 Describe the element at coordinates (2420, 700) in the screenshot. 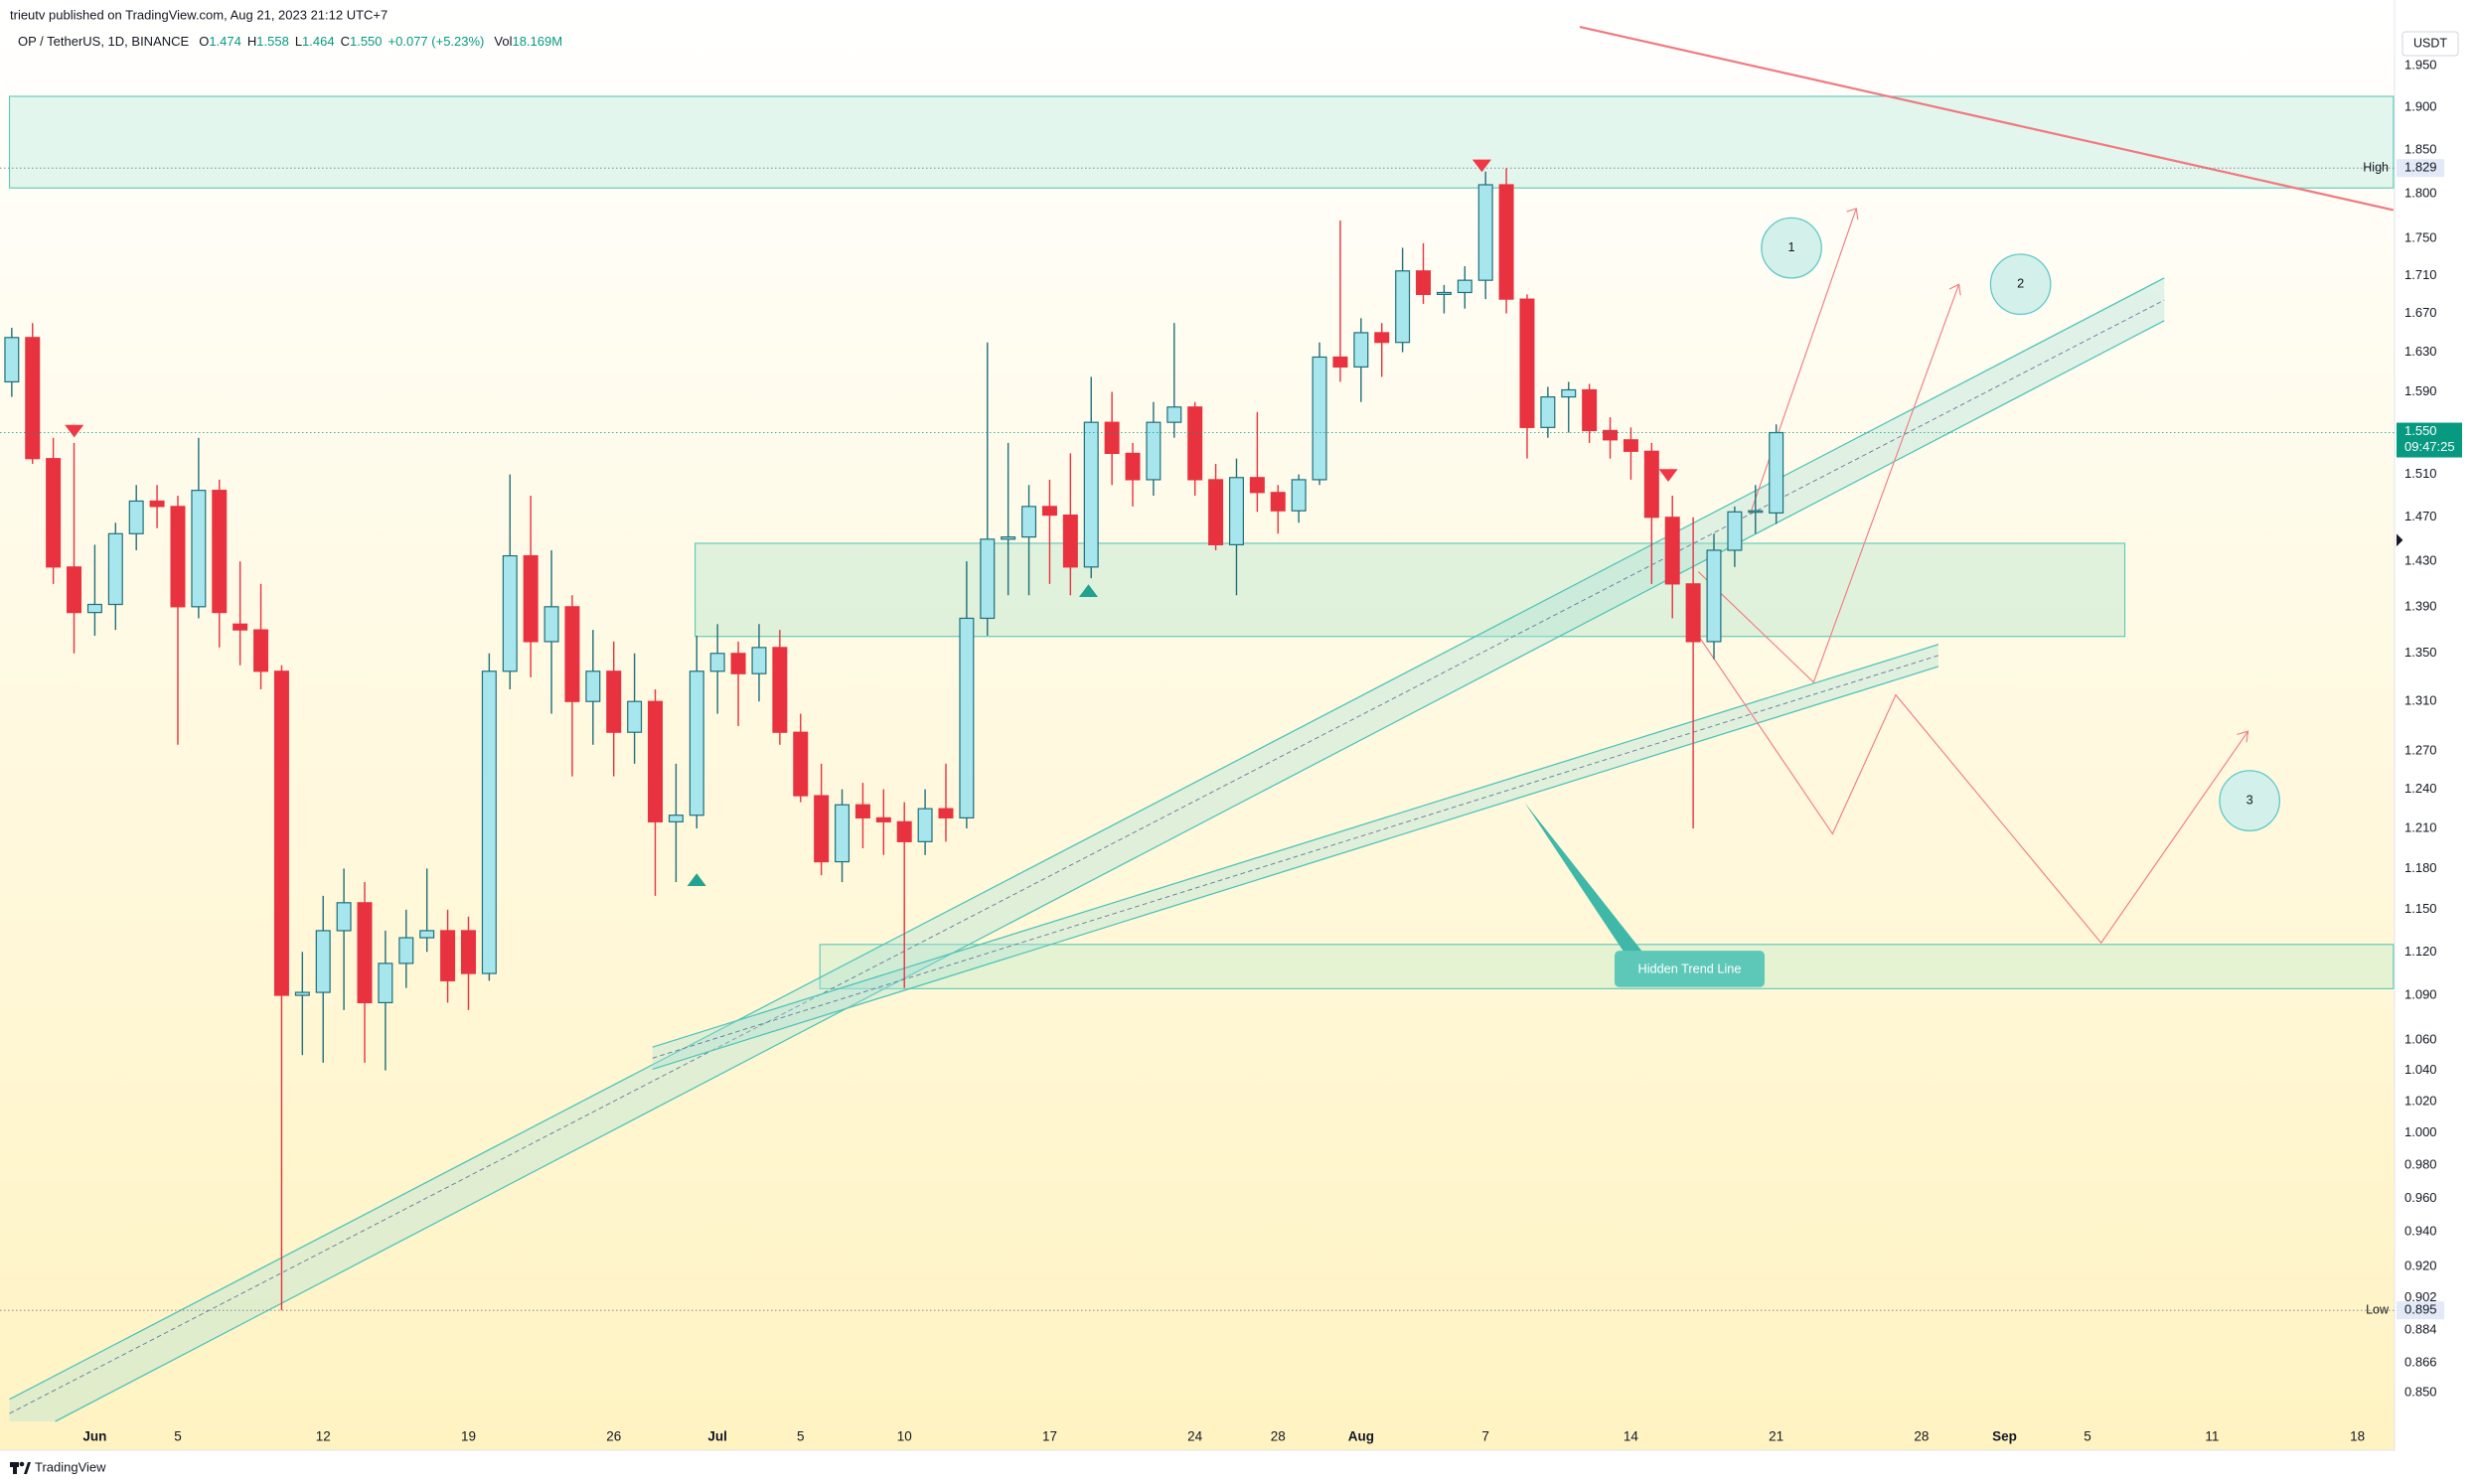

I see `y-tick-label: 1.310` at that location.